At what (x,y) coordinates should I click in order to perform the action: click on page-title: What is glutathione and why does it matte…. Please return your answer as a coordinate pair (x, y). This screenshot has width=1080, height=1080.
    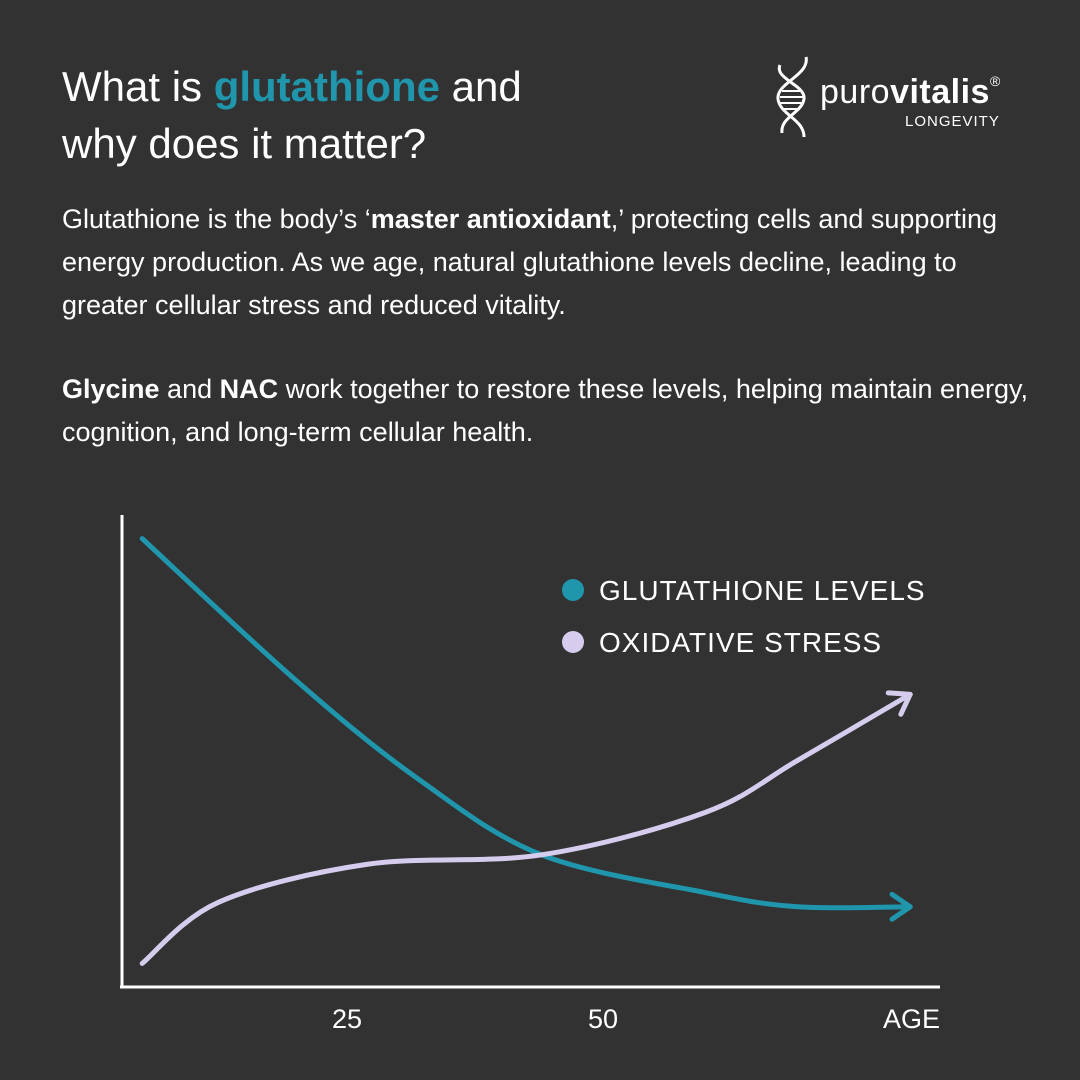
    Looking at the image, I should click on (292, 115).